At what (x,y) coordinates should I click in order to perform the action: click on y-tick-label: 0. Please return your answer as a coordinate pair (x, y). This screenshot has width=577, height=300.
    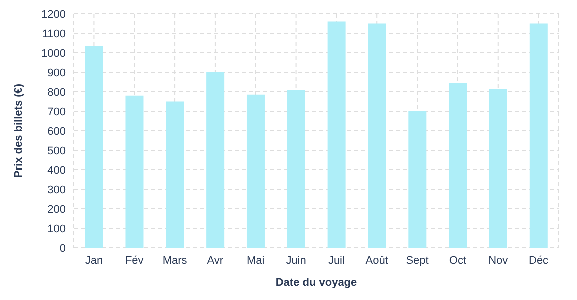
    Looking at the image, I should click on (63, 248).